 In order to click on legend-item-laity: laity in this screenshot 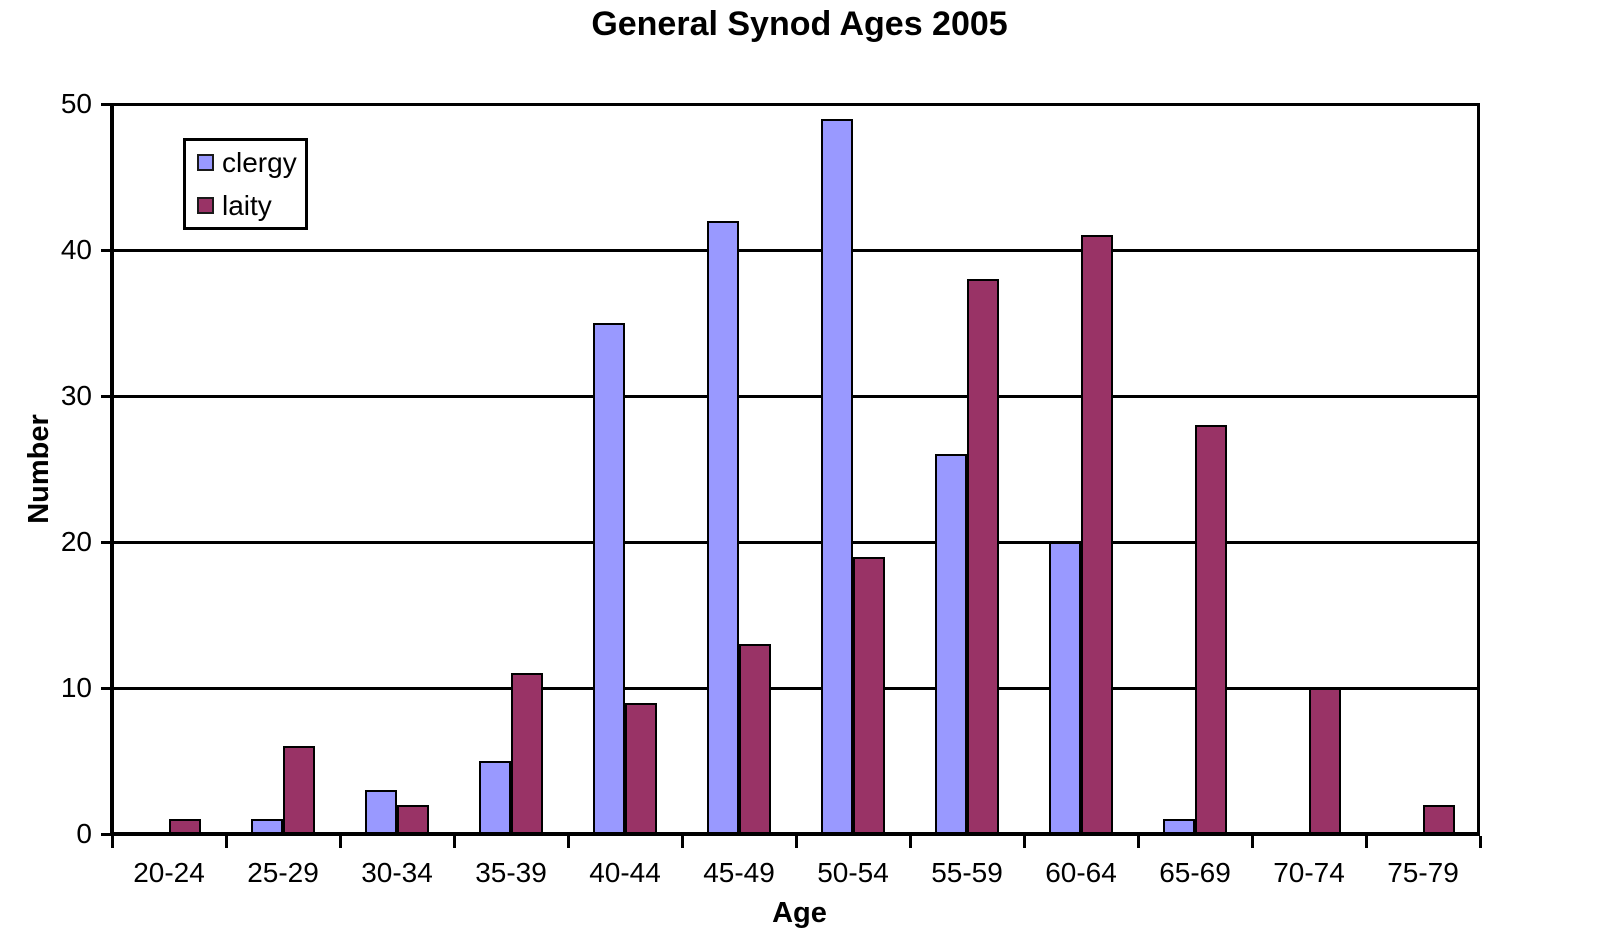, I will do `click(251, 205)`.